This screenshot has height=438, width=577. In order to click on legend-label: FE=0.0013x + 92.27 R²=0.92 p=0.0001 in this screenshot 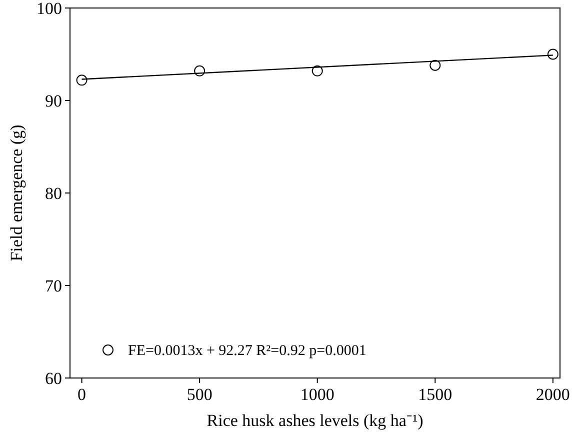, I will do `click(247, 351)`.